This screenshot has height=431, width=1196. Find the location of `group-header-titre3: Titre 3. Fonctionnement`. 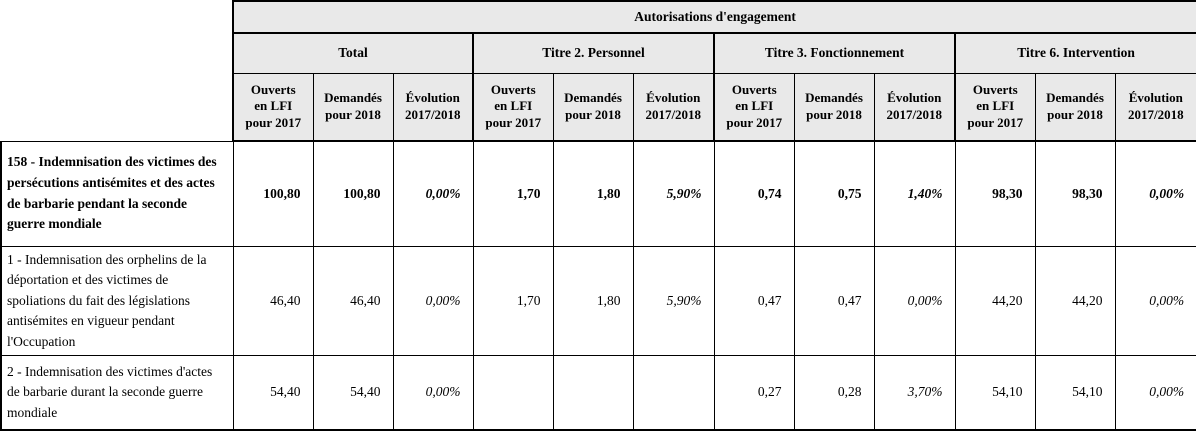

group-header-titre3: Titre 3. Fonctionnement is located at coordinates (834, 53).